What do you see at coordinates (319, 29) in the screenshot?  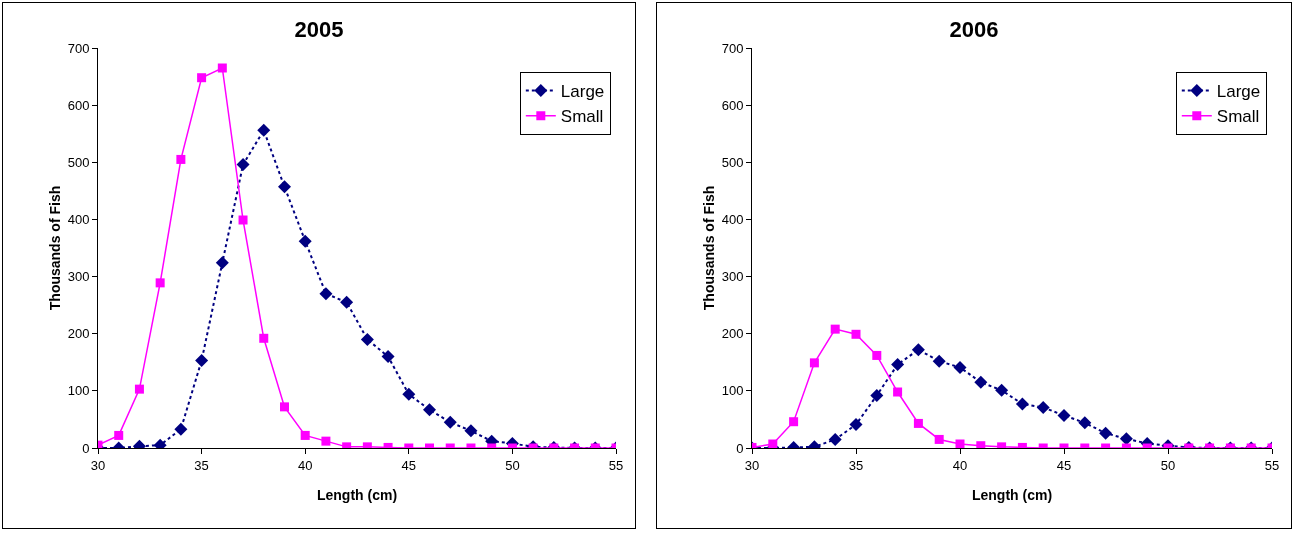 I see `chart-title: 2005` at bounding box center [319, 29].